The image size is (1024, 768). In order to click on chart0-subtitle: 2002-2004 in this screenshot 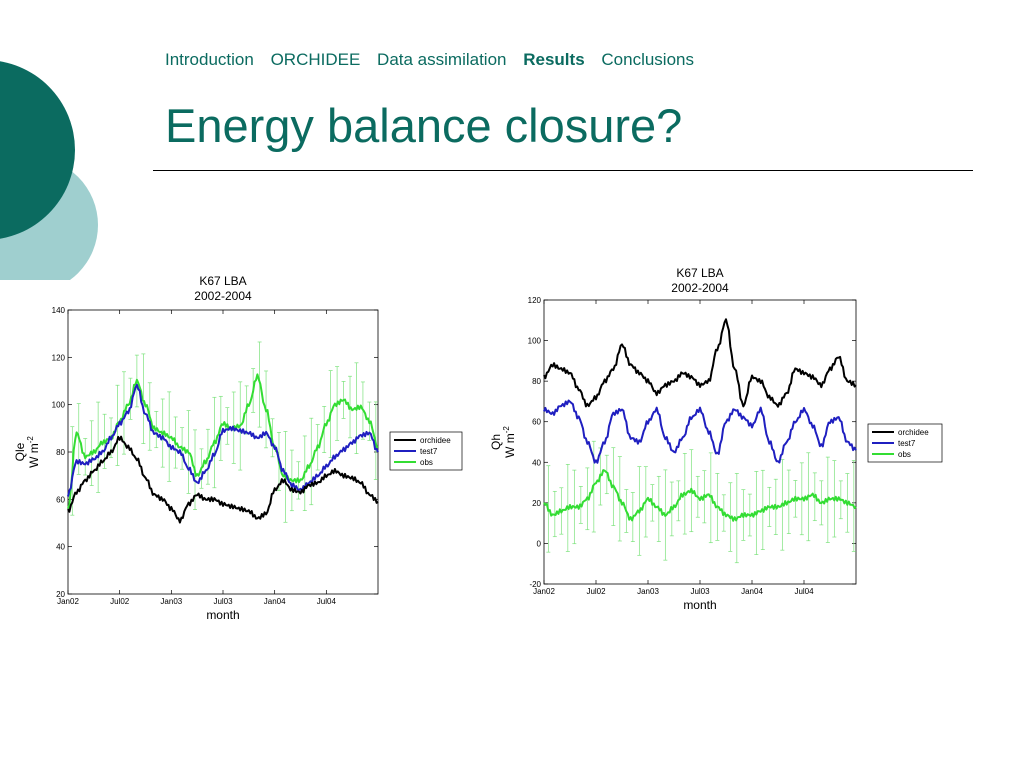, I will do `click(223, 296)`.